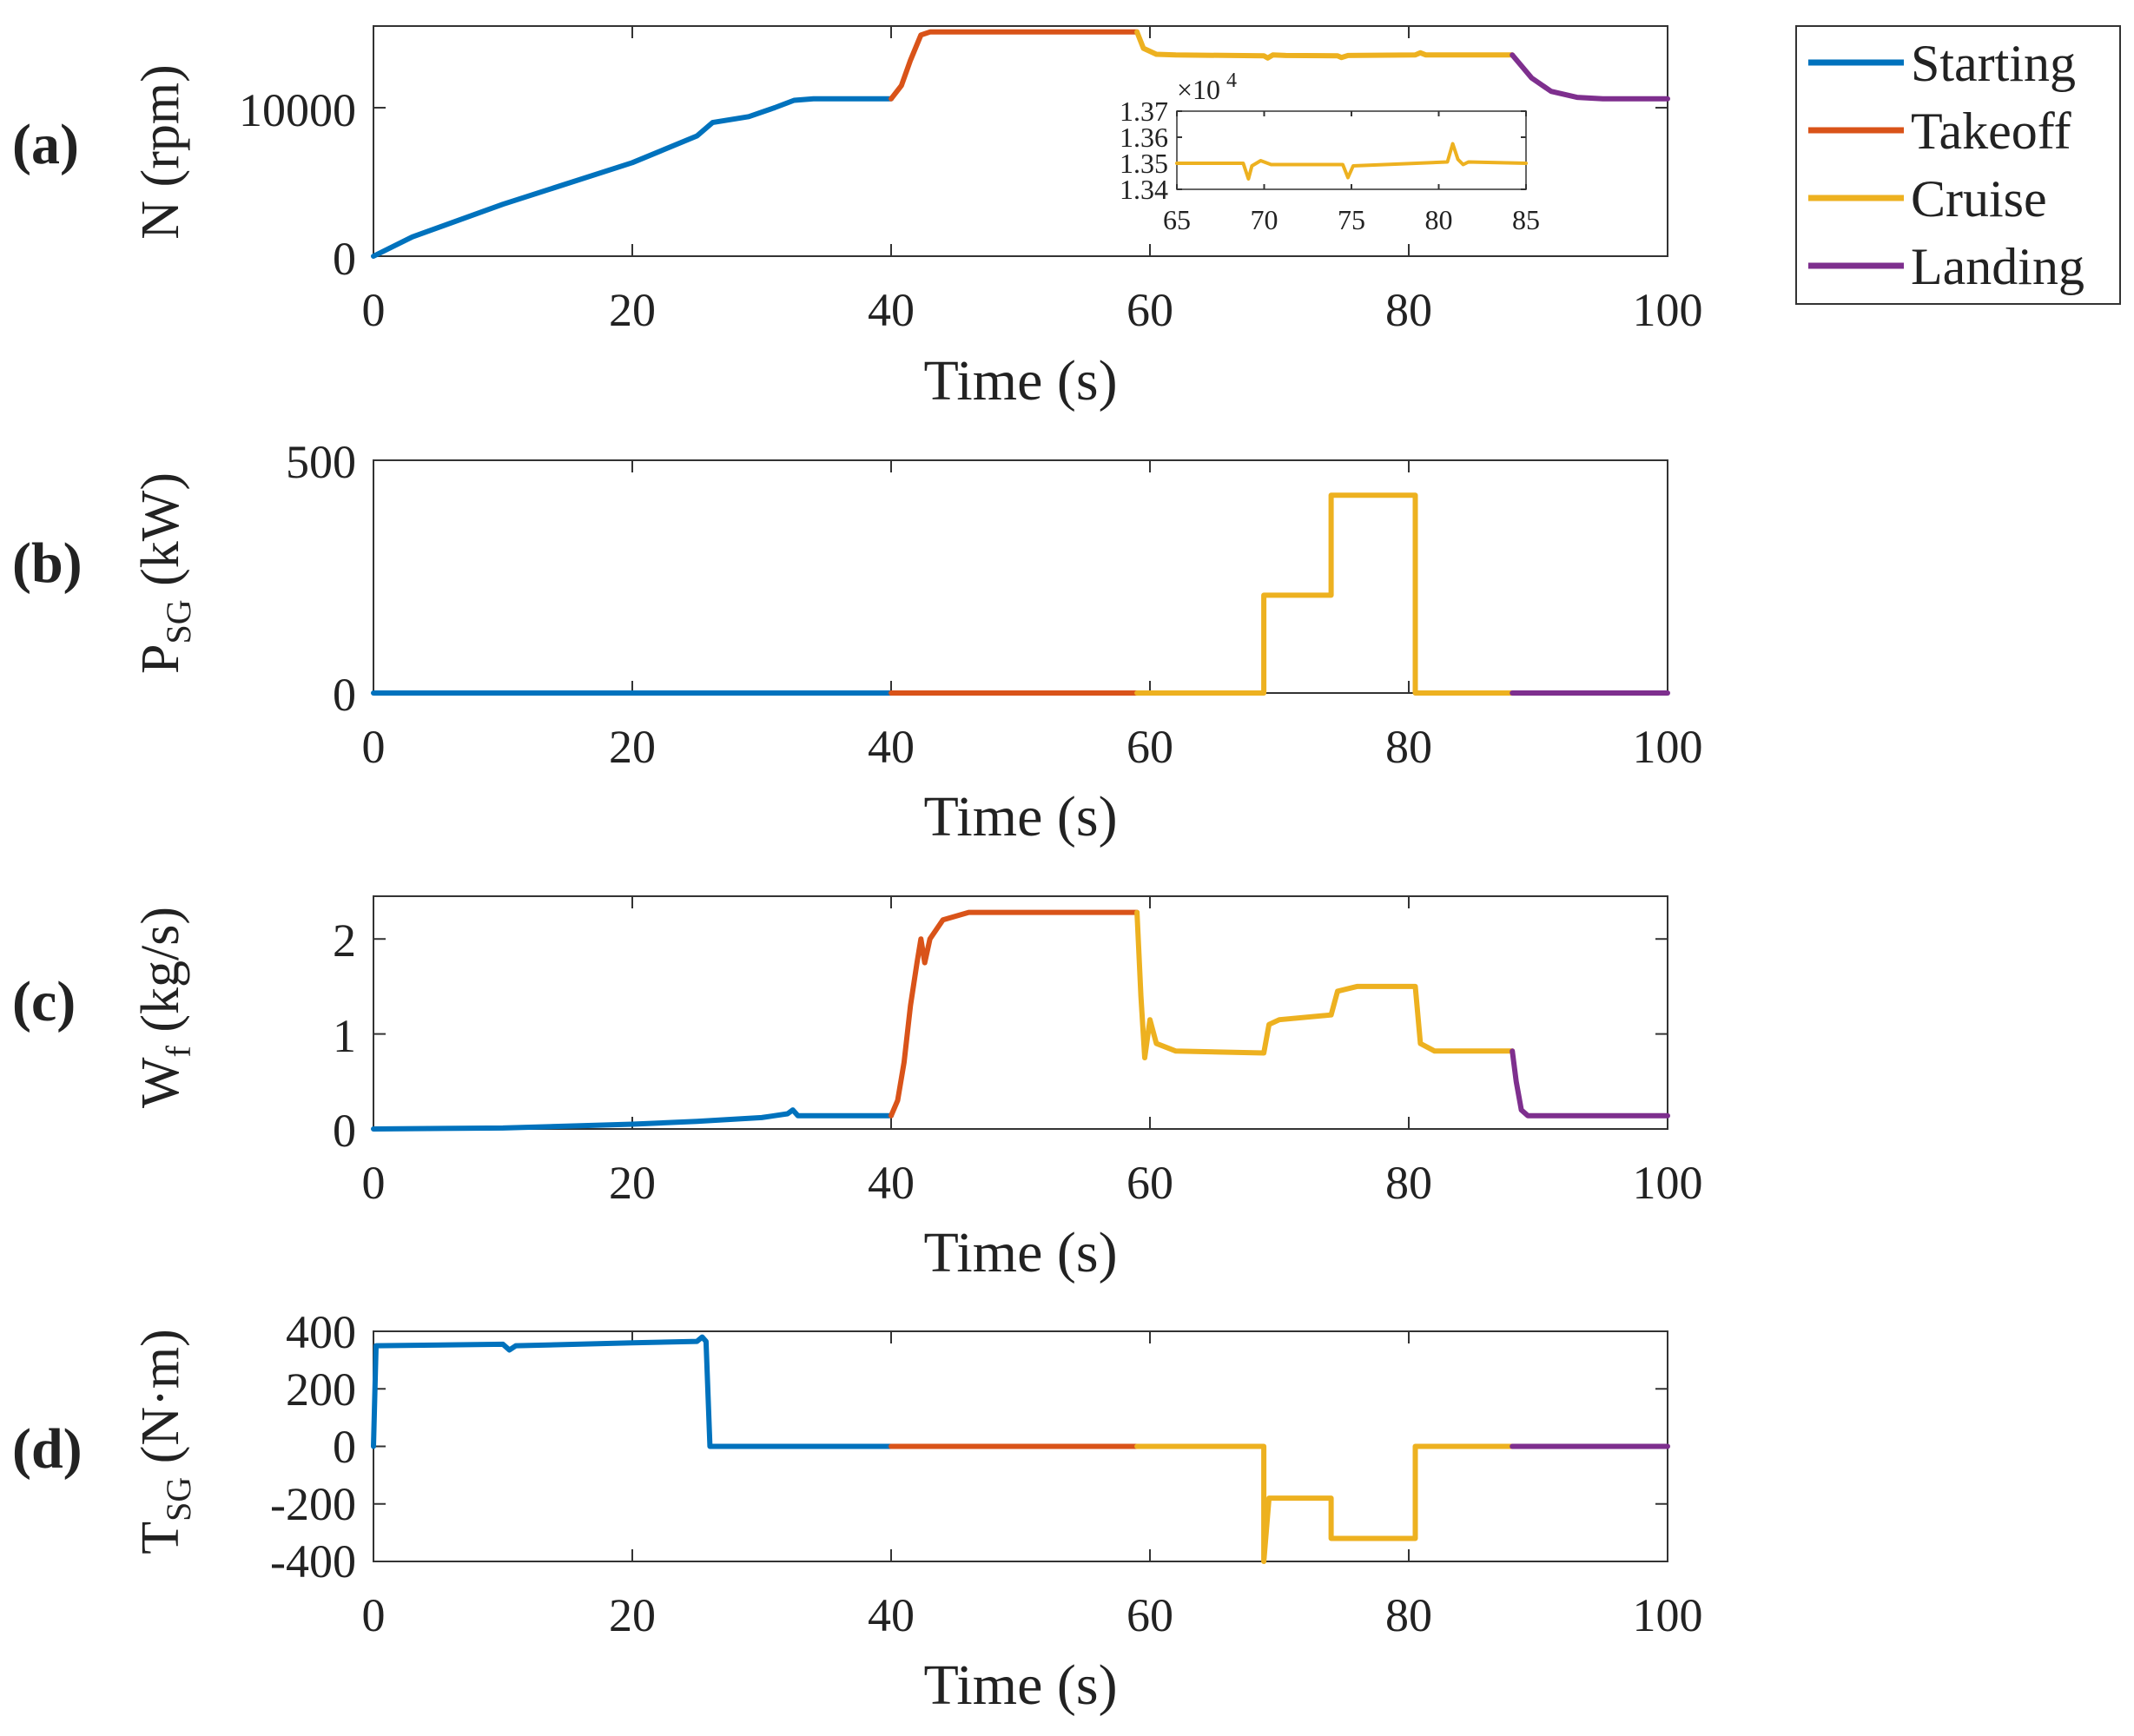  Describe the element at coordinates (44, 1001) in the screenshot. I see `panel-c-label: (c)` at that location.